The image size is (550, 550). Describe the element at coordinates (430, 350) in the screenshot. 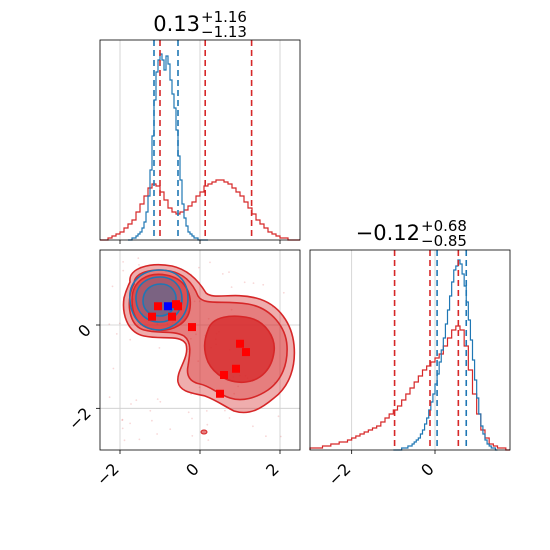

I see `histogram-2-quantile-lines` at that location.